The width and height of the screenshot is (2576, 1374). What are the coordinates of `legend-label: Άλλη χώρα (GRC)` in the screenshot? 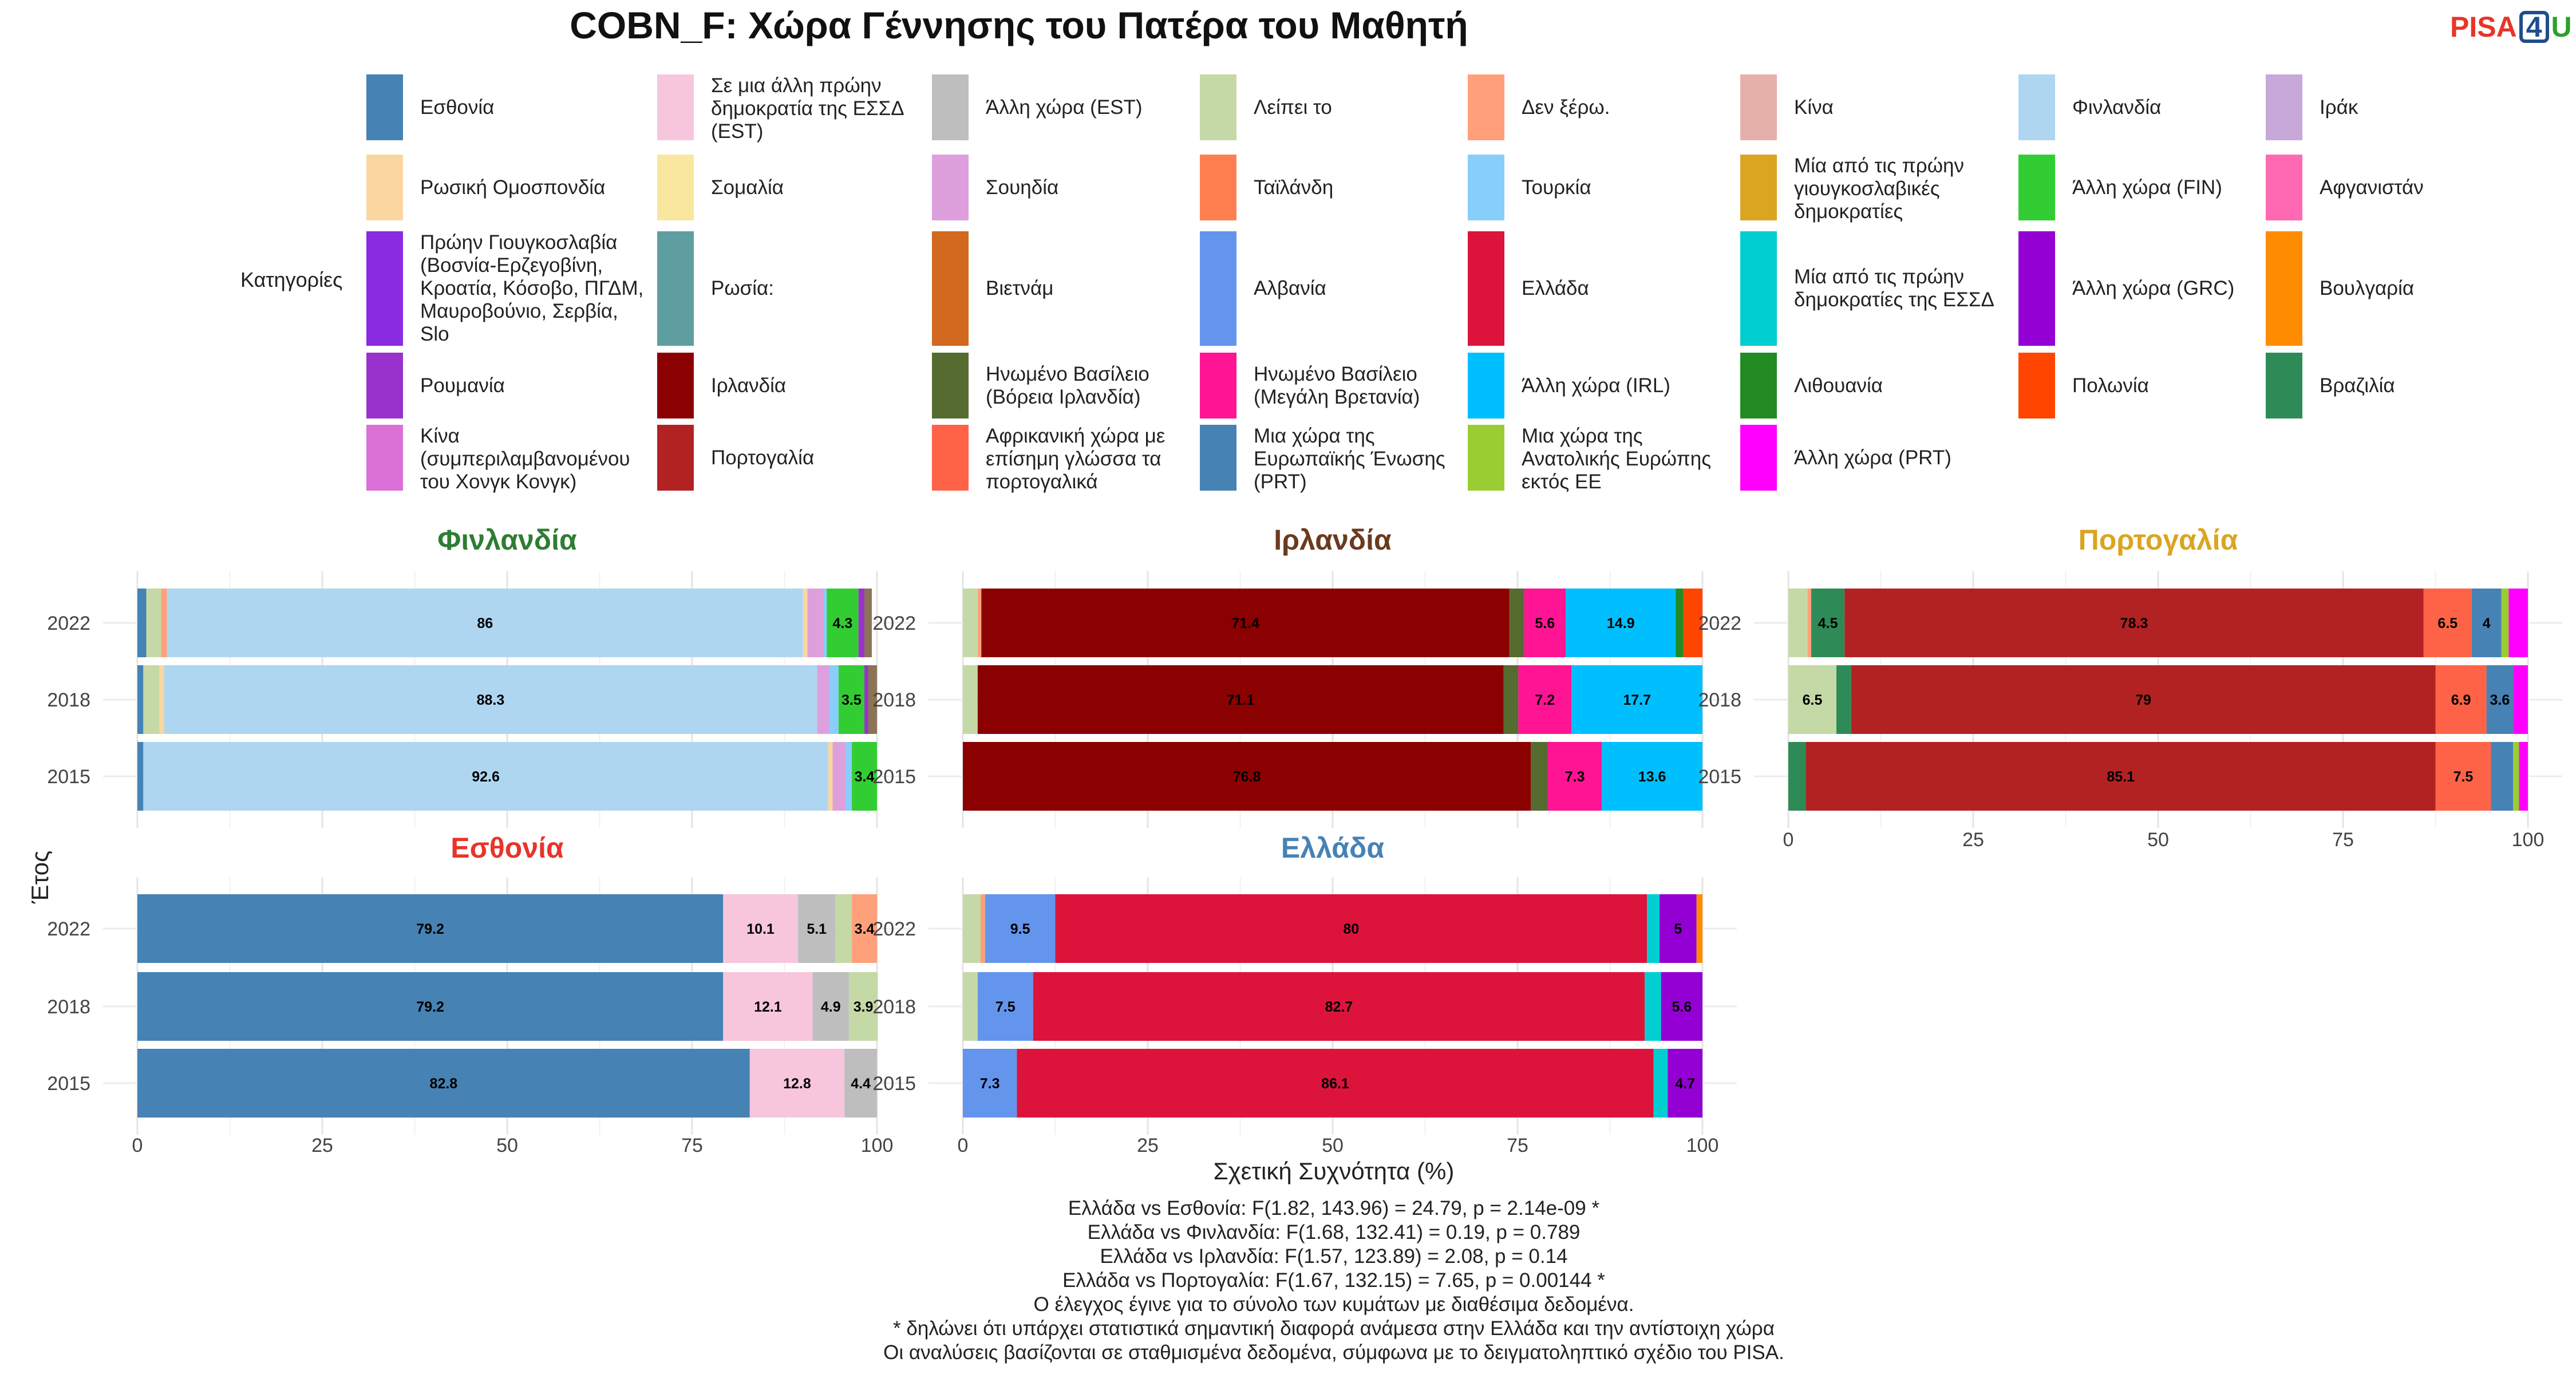 It's located at (2153, 288).